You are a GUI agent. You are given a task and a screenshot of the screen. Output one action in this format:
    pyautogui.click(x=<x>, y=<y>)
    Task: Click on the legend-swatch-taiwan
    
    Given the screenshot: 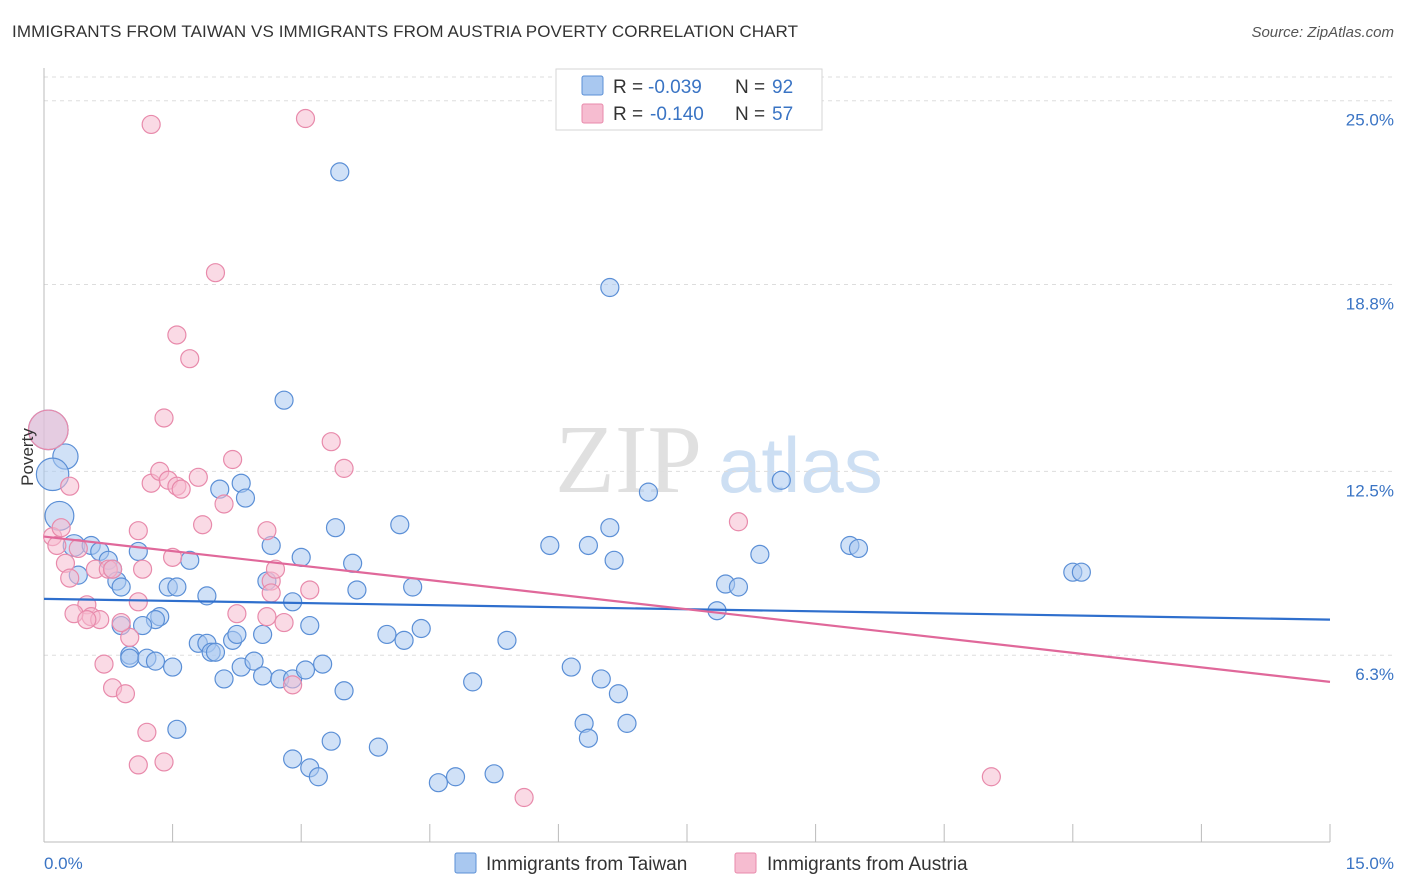 What is the action you would take?
    pyautogui.click(x=592, y=85)
    